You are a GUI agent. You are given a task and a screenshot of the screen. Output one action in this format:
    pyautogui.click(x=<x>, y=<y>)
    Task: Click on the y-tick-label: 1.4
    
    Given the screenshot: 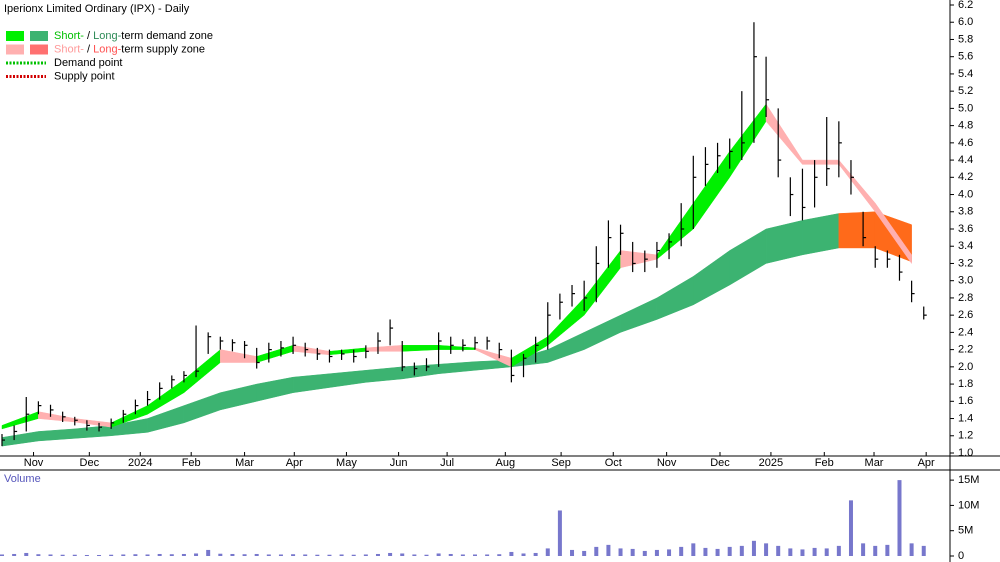 What is the action you would take?
    pyautogui.click(x=965, y=418)
    